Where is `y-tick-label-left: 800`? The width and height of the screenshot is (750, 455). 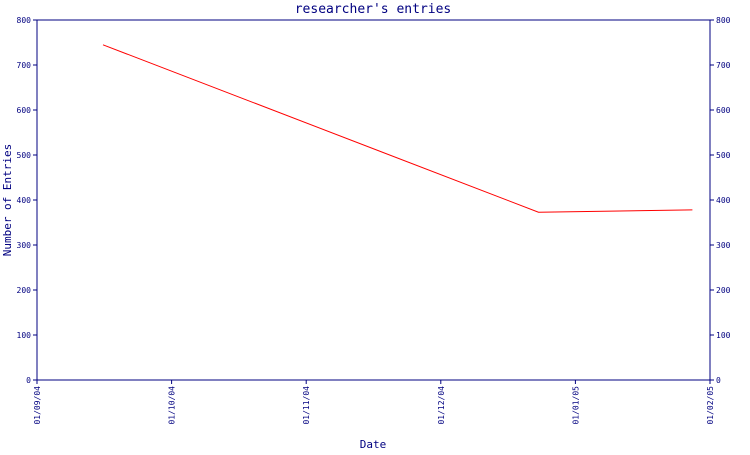 y-tick-label-left: 800 is located at coordinates (24, 20).